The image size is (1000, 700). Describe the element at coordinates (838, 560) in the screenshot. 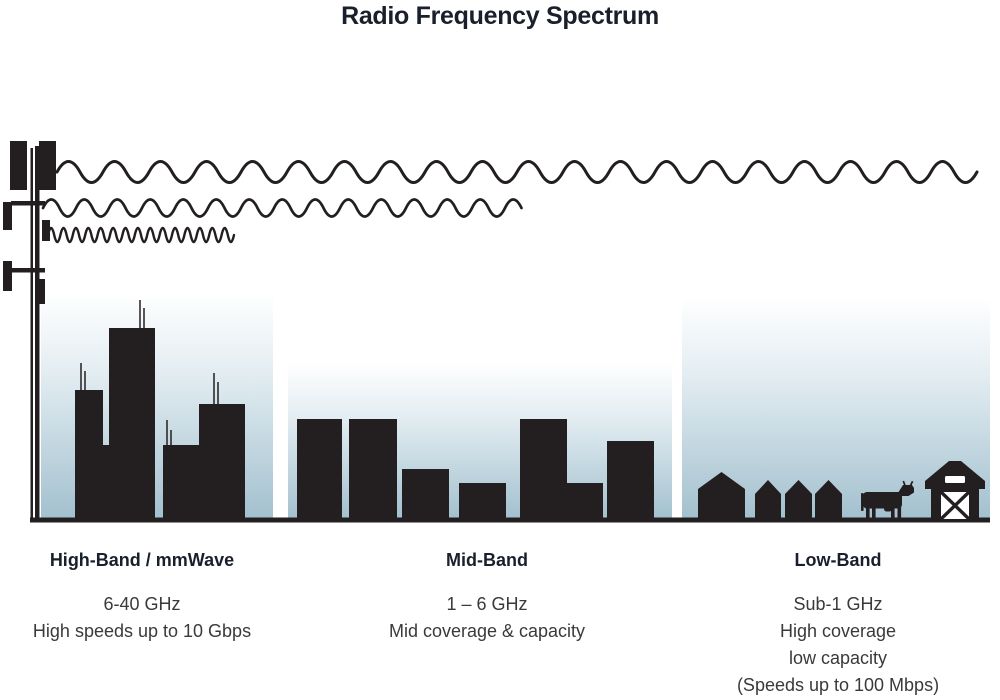

I see `band-heading: Low-Band` at that location.